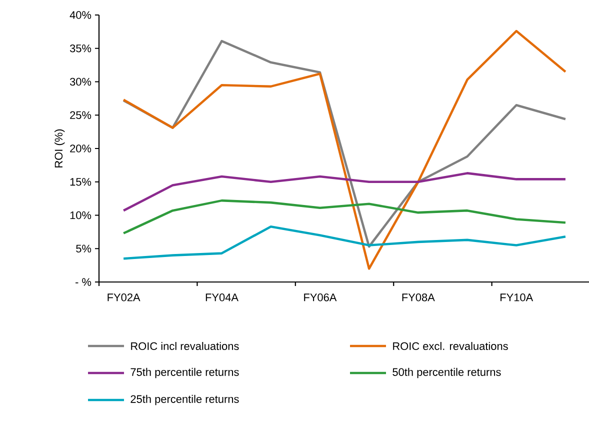 This screenshot has height=424, width=589. Describe the element at coordinates (81, 15) in the screenshot. I see `y-tick-label: 40%` at that location.